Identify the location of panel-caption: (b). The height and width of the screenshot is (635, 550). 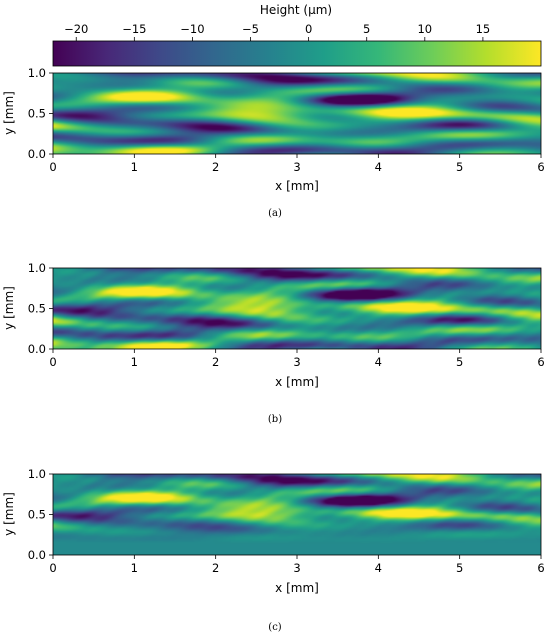
(275, 419).